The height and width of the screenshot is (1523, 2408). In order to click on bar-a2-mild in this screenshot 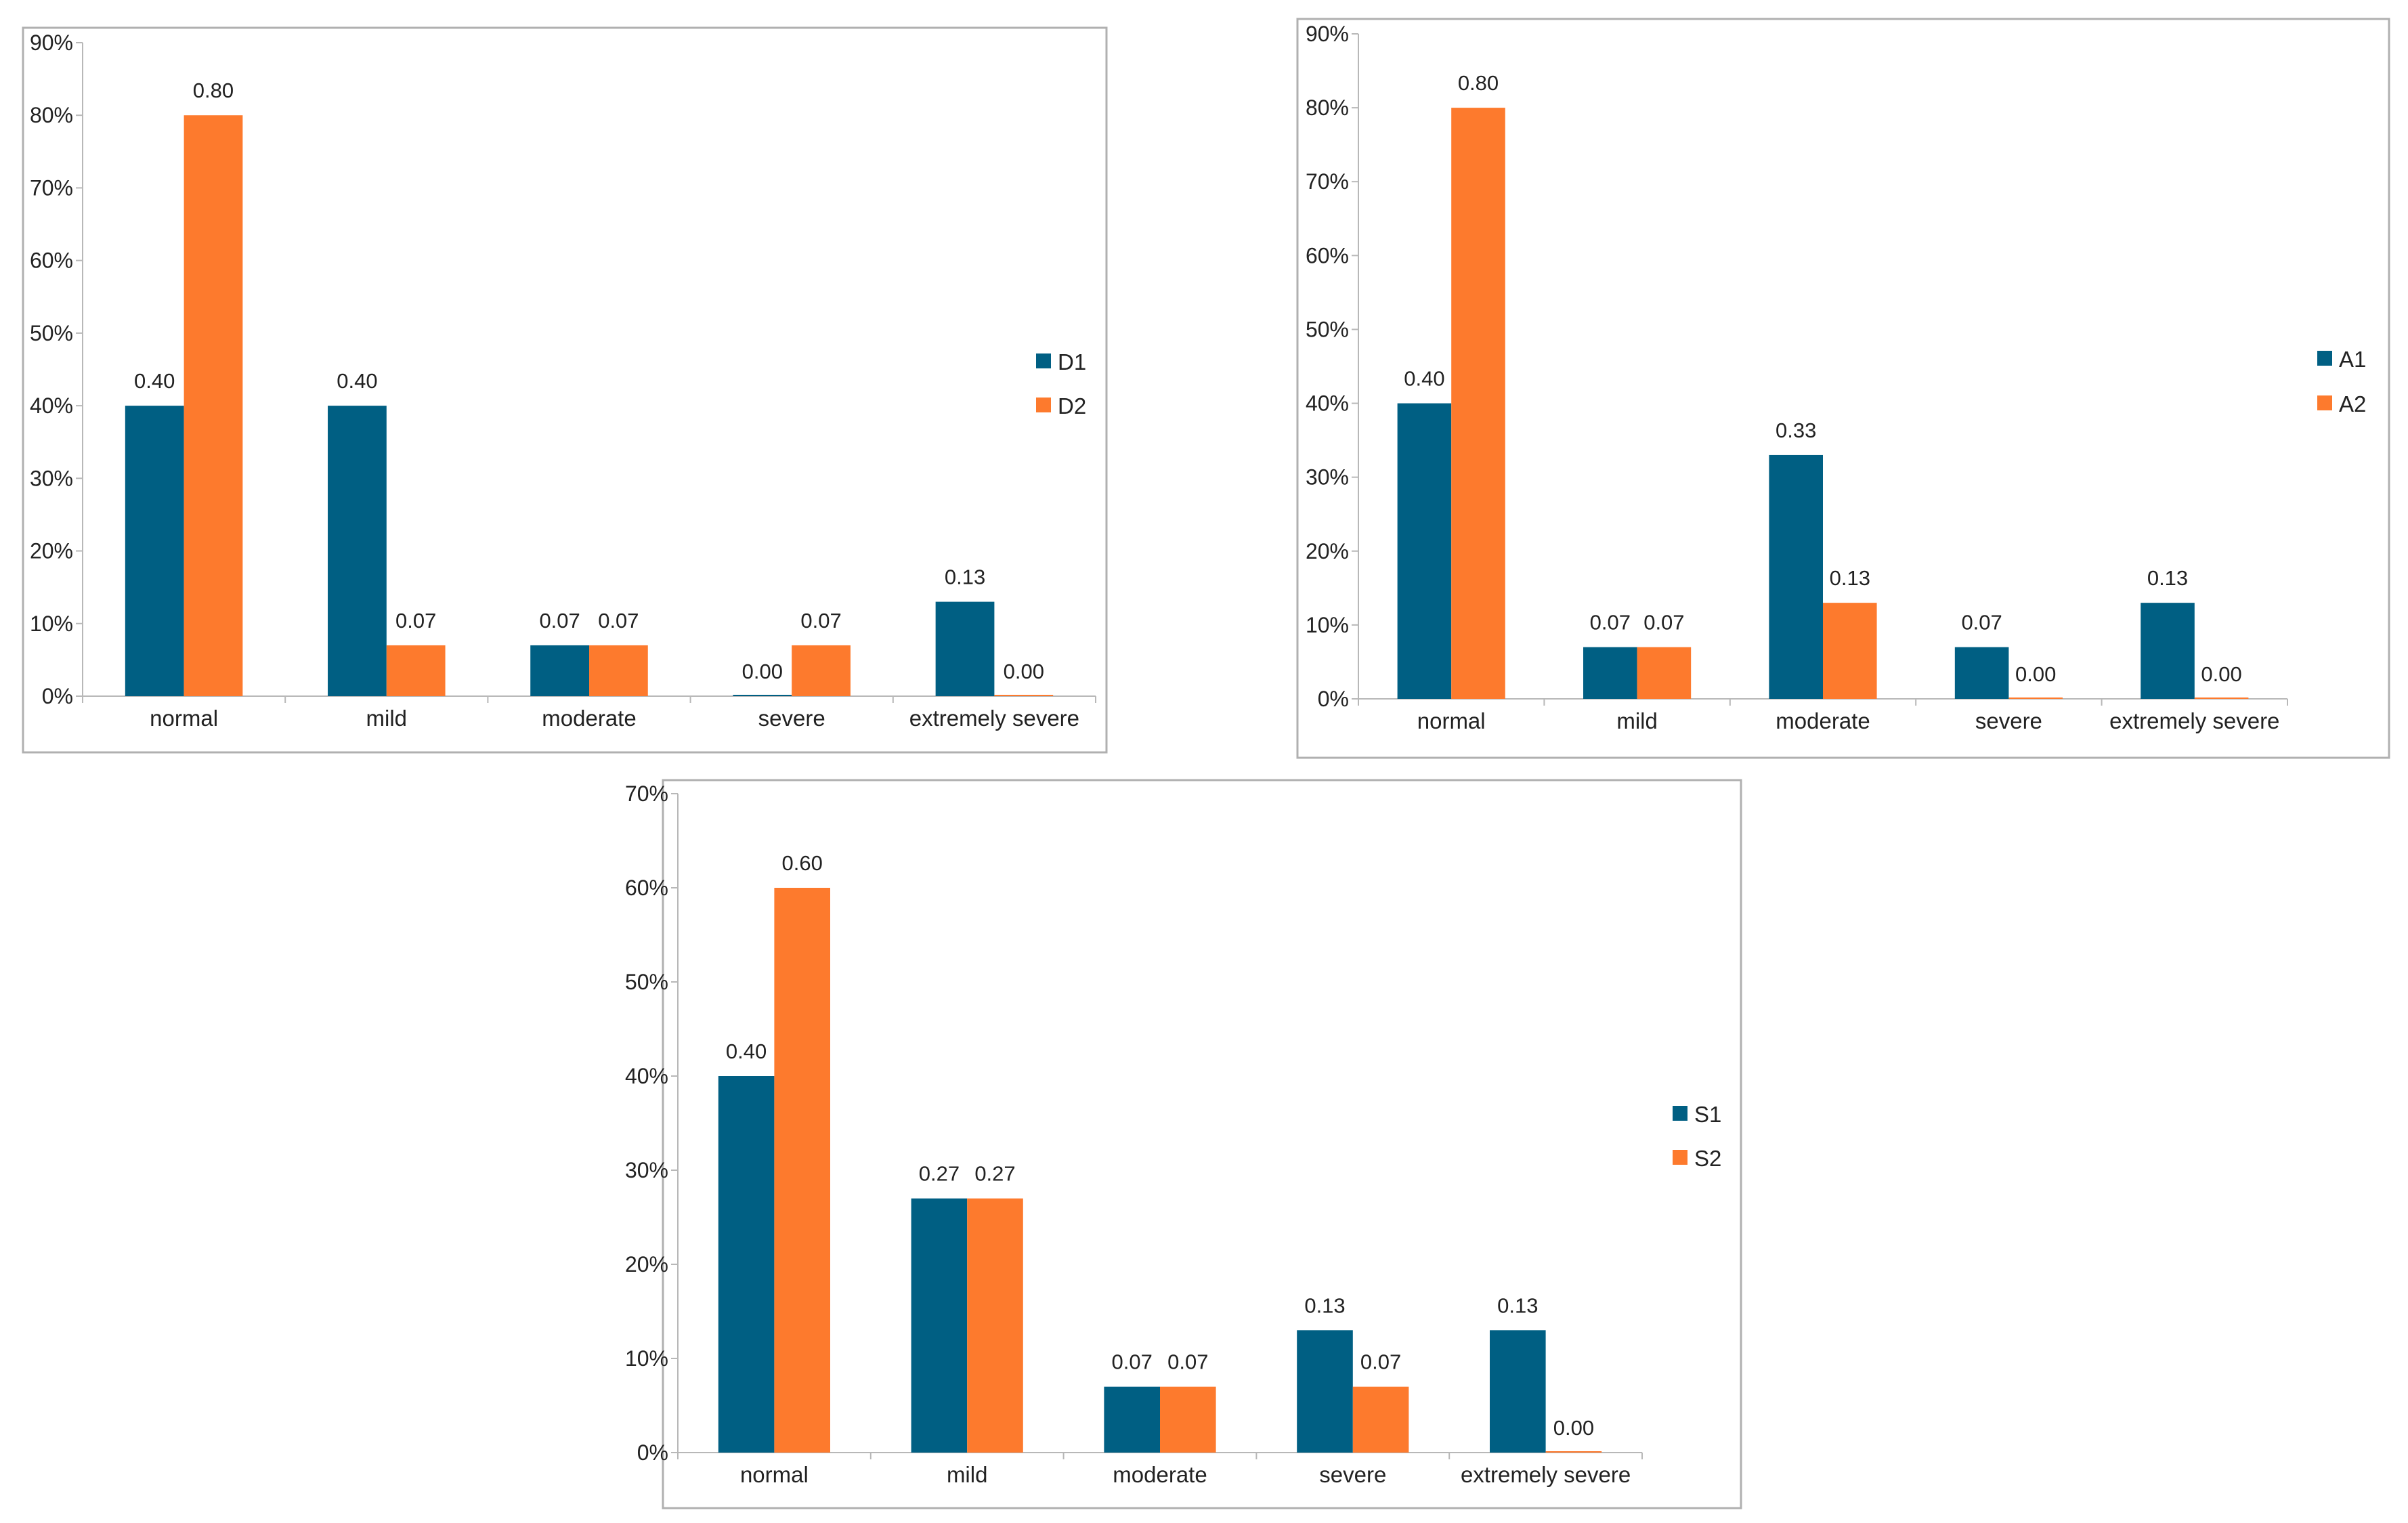, I will do `click(1664, 673)`.